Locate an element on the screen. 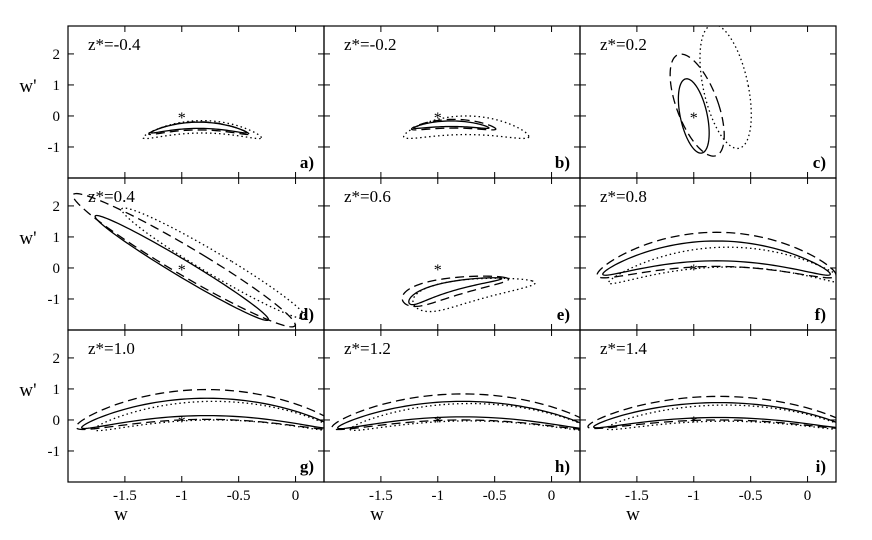  panel-4: * z*=0.4 d) -1 0 1 2 w' is located at coordinates (172, 254).